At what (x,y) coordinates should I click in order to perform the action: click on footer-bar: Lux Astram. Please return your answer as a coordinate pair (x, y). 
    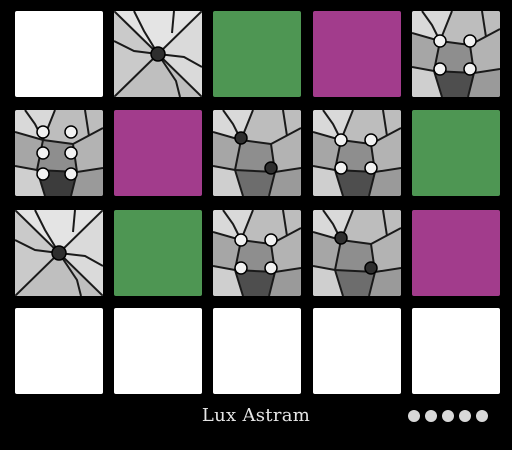
    Looking at the image, I should click on (256, 425).